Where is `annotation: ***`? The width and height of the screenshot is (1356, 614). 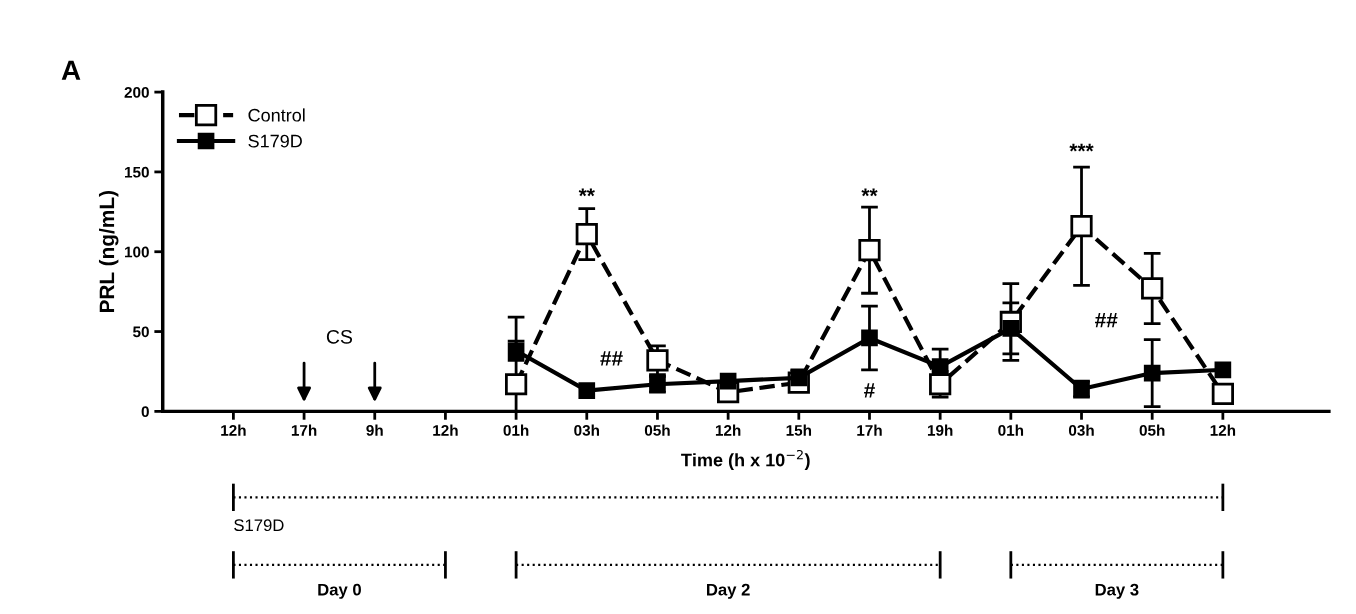 annotation: *** is located at coordinates (1081, 147).